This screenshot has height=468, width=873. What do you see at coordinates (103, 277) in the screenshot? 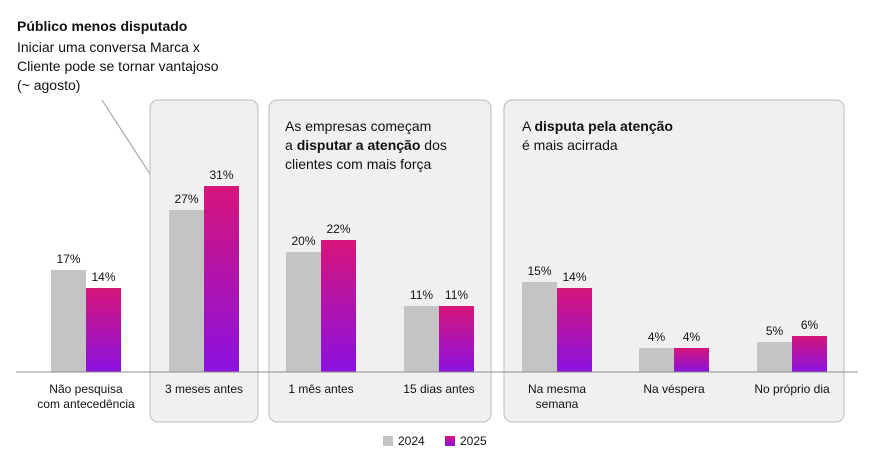
I see `value-label-2025-0: 14%` at bounding box center [103, 277].